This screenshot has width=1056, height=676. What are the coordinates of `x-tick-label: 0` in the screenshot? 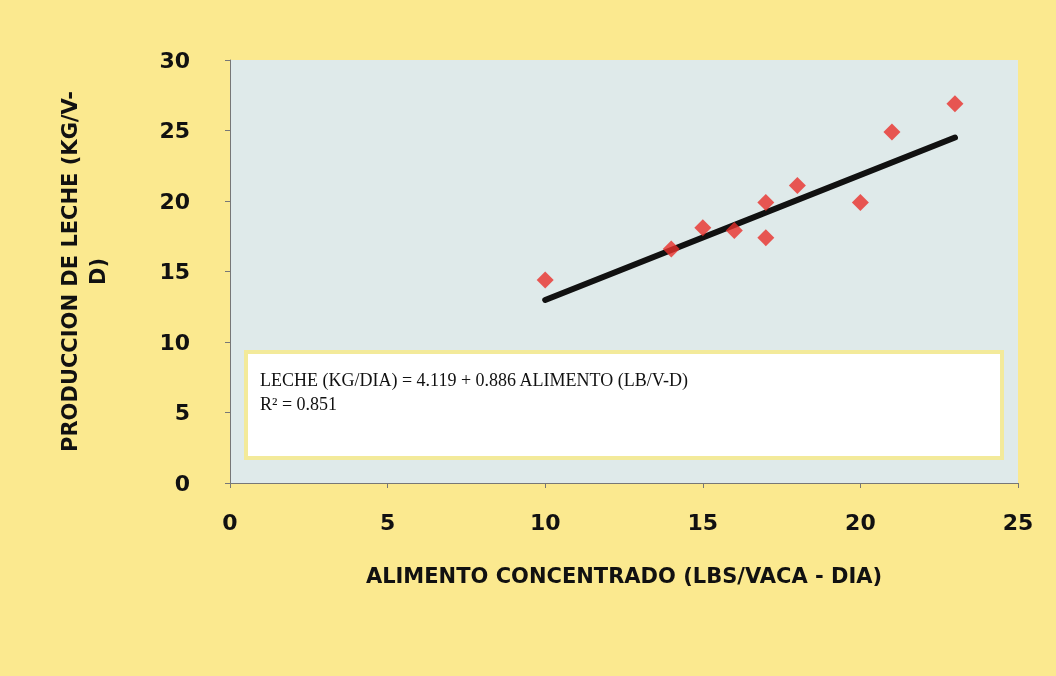 It's located at (230, 522).